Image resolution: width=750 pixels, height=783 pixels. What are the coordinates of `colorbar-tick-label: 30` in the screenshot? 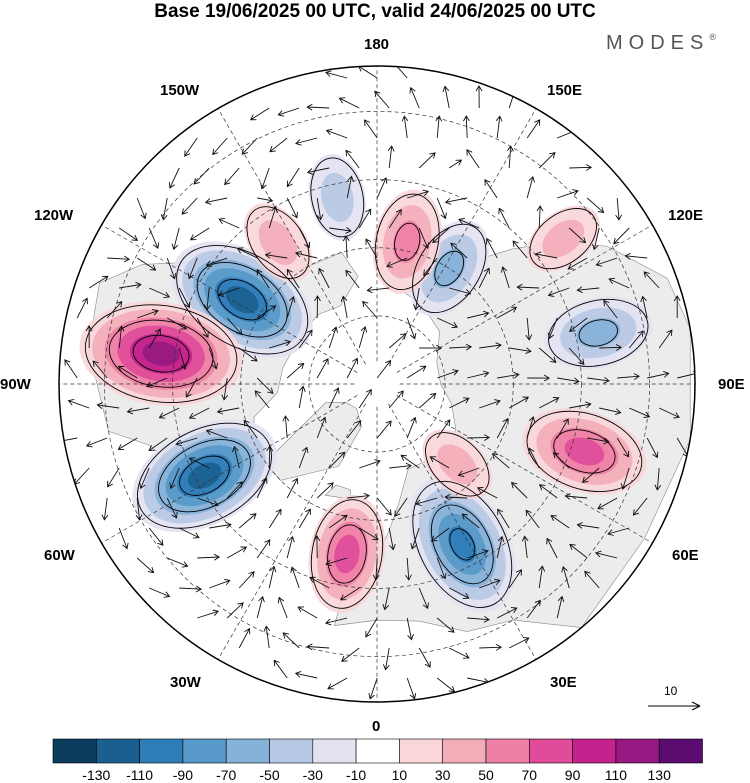 It's located at (442, 775).